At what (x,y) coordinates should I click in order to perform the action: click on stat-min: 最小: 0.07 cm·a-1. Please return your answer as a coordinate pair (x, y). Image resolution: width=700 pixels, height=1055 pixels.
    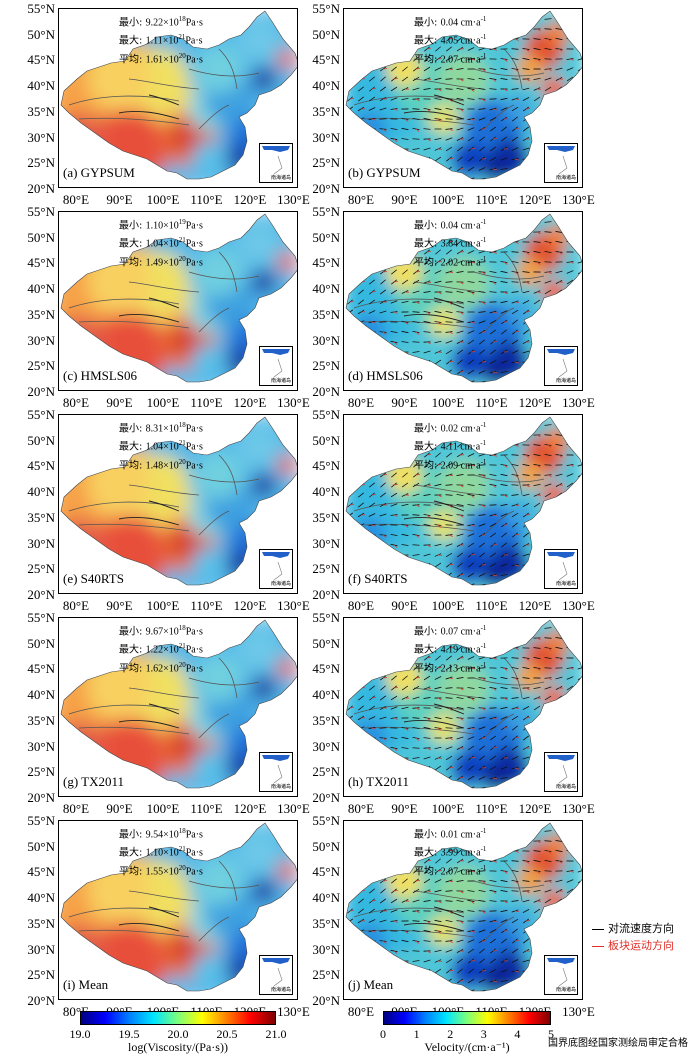
    Looking at the image, I should click on (450, 630).